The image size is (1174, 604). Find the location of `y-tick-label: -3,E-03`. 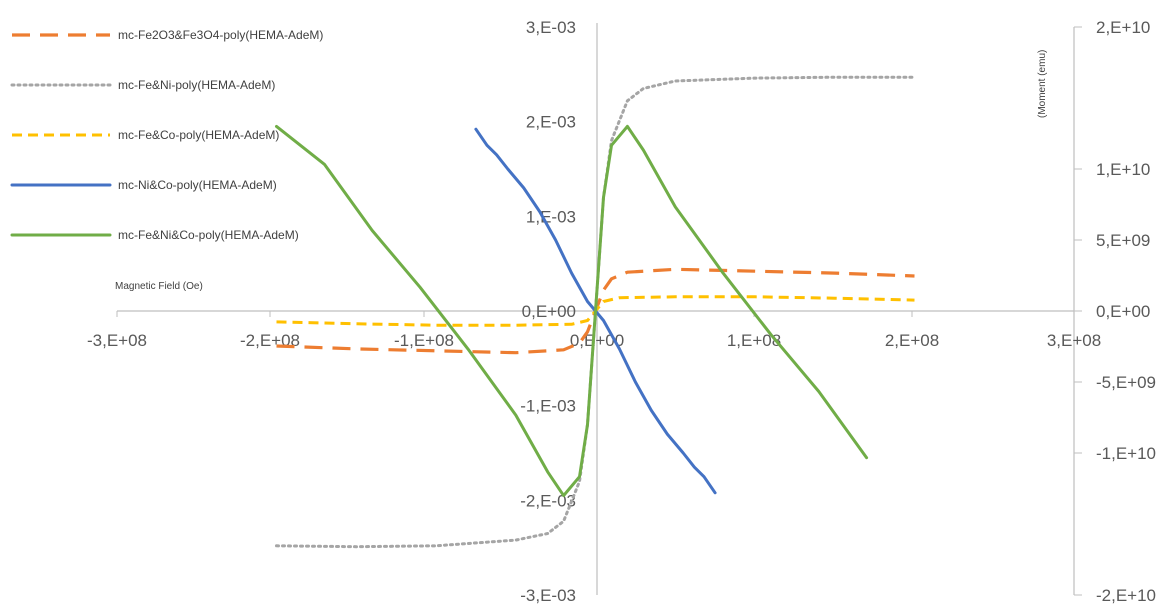

y-tick-label: -3,E-03 is located at coordinates (548, 595).